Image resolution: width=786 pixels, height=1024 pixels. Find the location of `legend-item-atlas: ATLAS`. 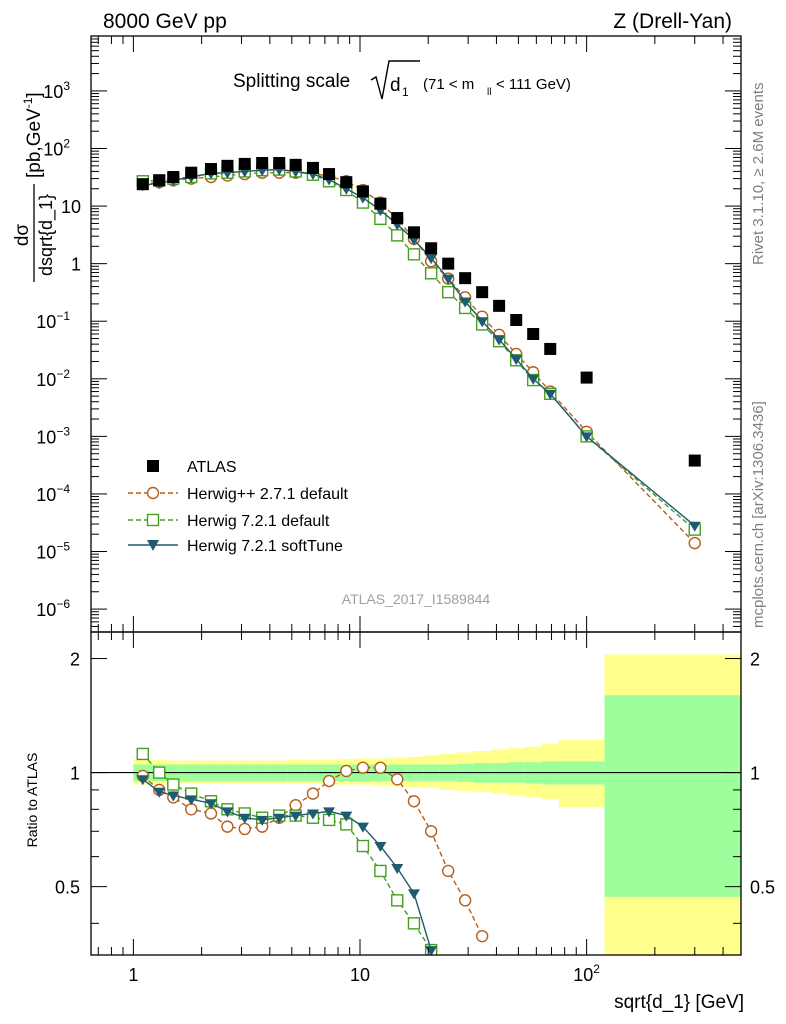

legend-item-atlas: ATLAS is located at coordinates (192, 467).